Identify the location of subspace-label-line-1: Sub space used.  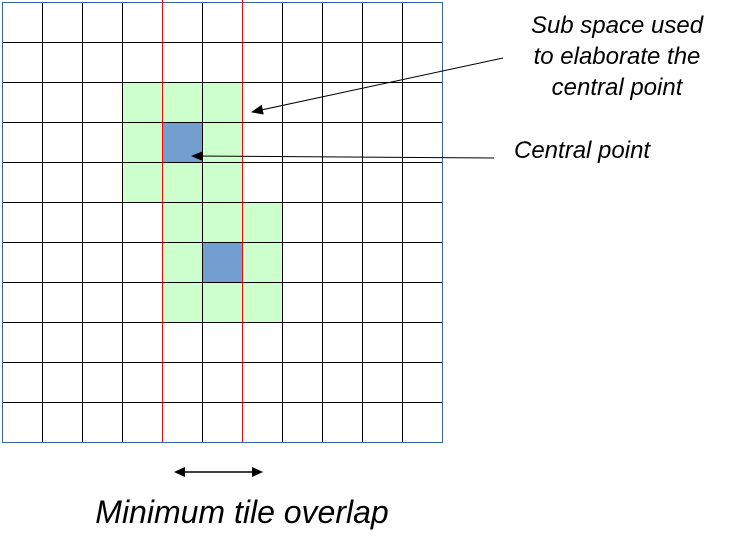
(617, 25).